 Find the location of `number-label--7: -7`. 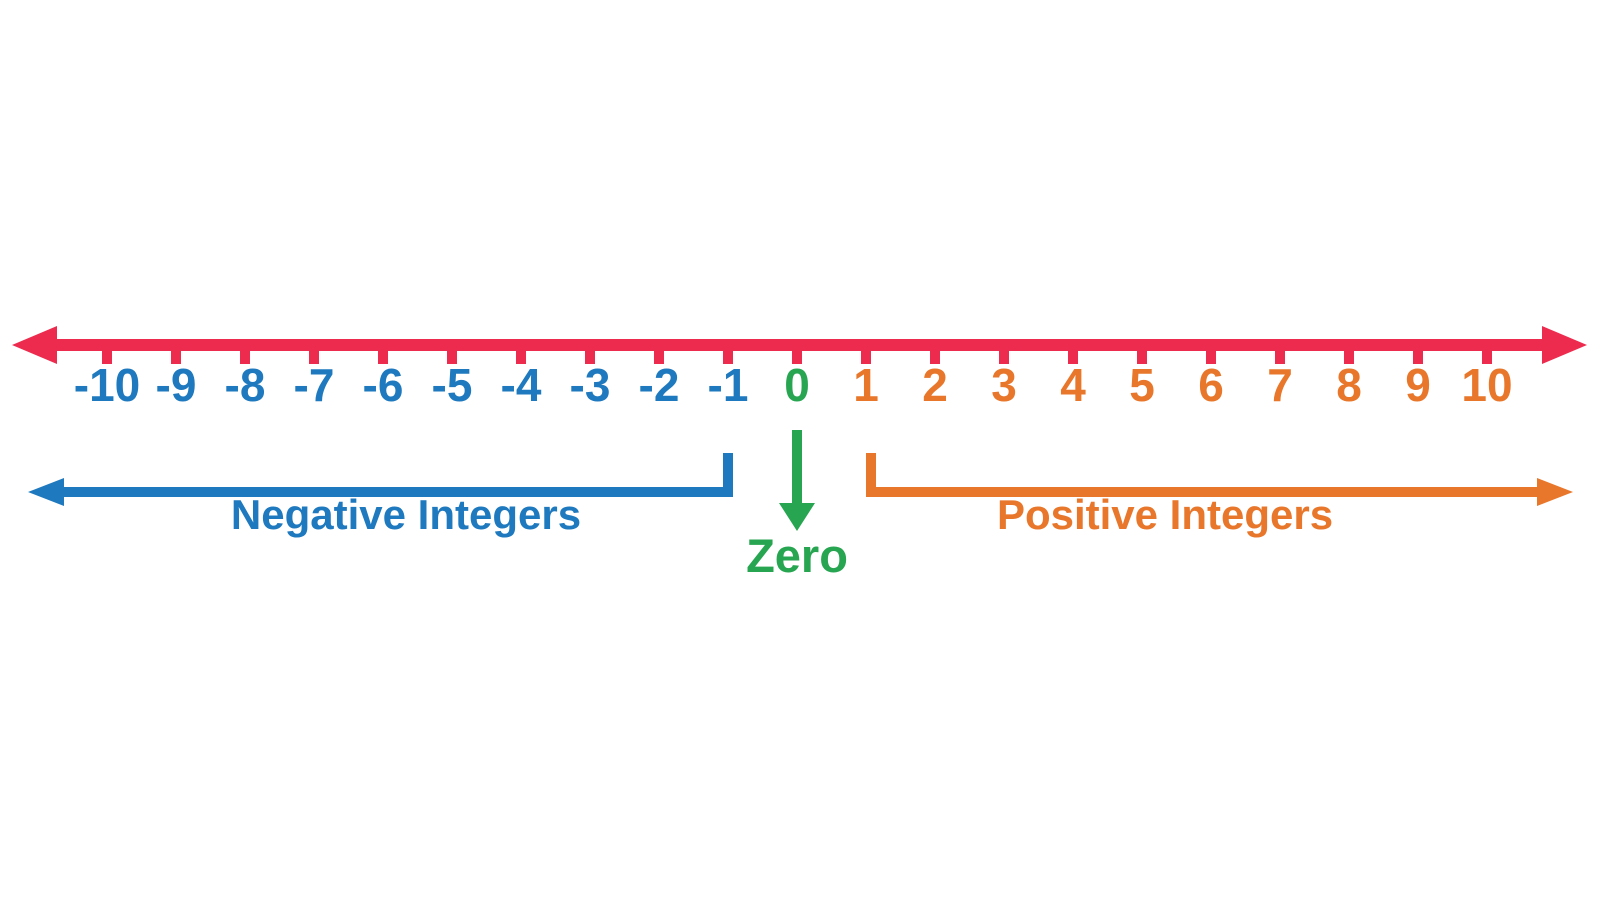

number-label--7: -7 is located at coordinates (314, 385).